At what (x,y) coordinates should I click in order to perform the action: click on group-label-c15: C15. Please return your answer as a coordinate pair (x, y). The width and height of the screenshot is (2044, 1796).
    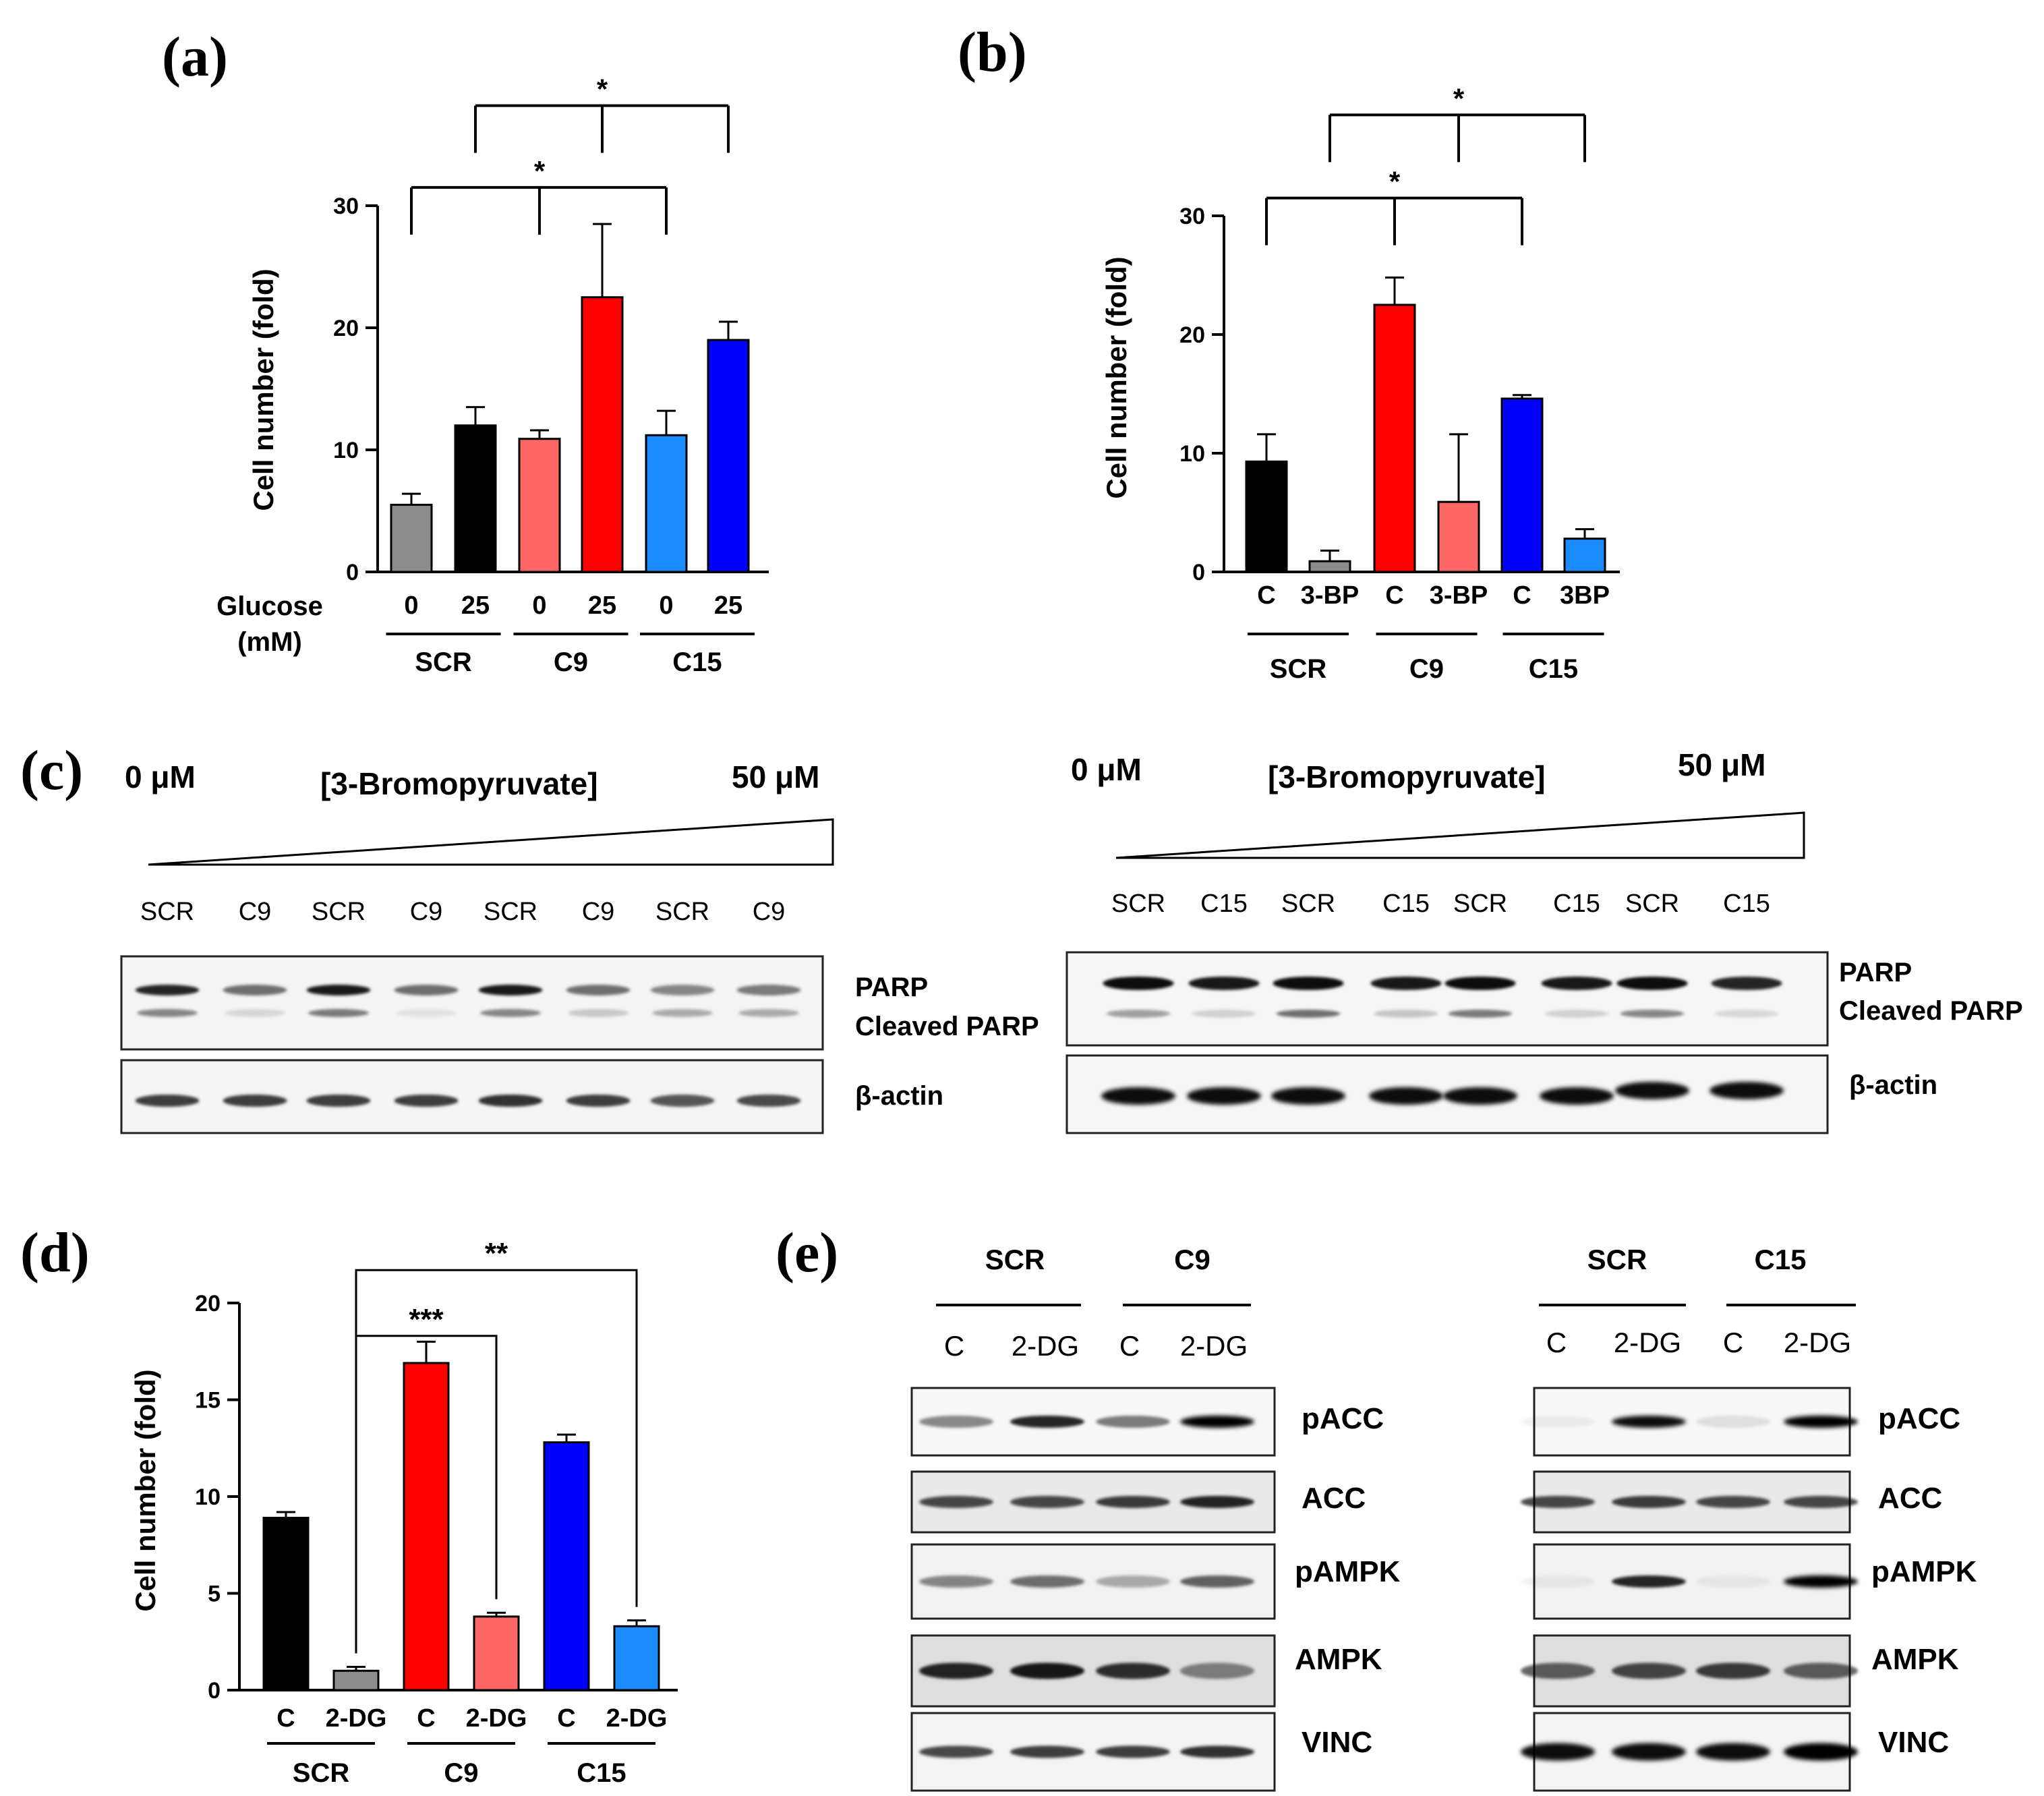
    Looking at the image, I should click on (1780, 1260).